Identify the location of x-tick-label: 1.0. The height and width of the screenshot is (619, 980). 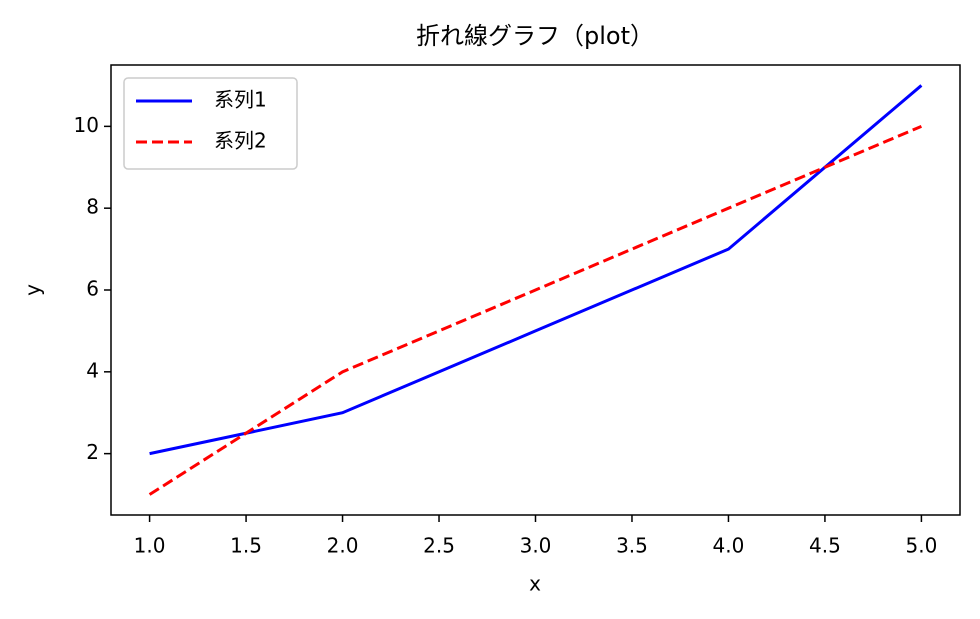
(150, 546).